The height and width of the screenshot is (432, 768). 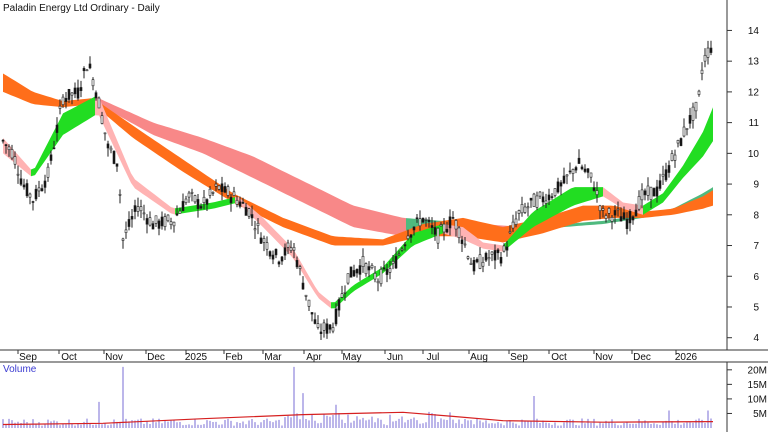 What do you see at coordinates (756, 246) in the screenshot?
I see `y-tick-label: 7` at bounding box center [756, 246].